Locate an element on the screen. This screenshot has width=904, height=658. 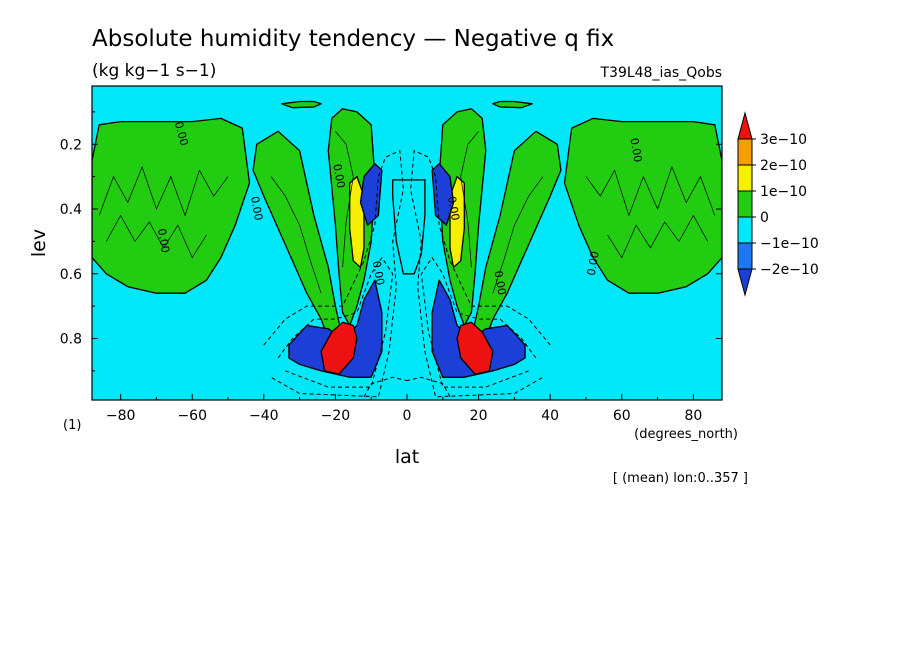
positive-contour-0-south is located at coordinates (163, 191).